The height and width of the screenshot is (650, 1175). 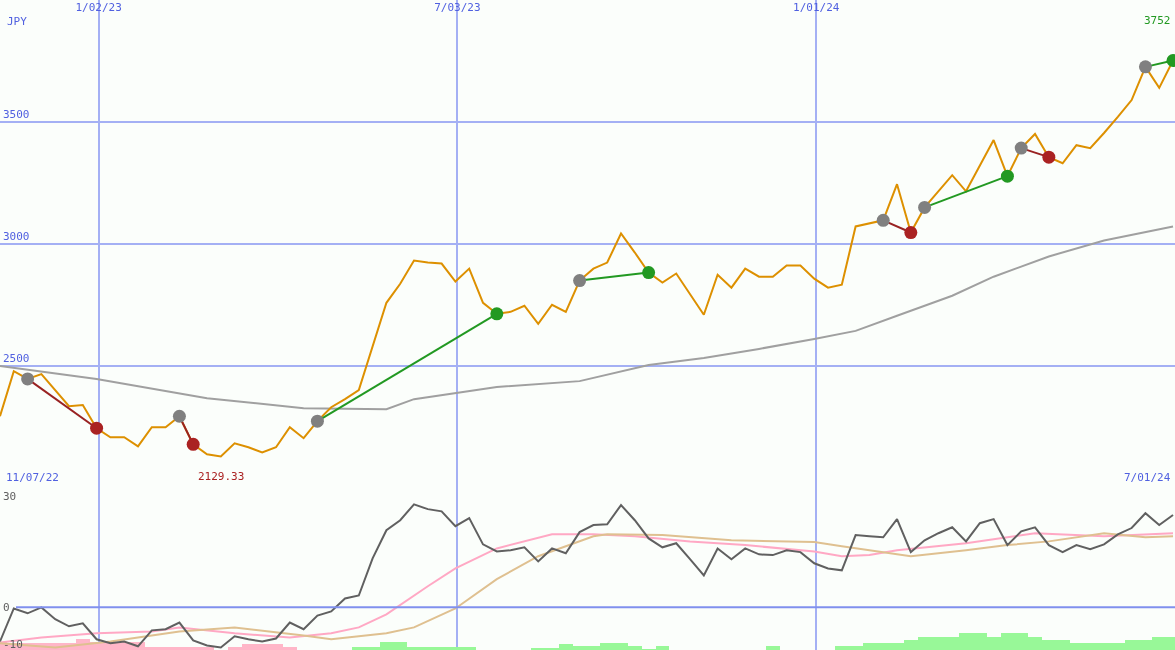 I want to click on y-tick-label: 3500, so click(x=16, y=115).